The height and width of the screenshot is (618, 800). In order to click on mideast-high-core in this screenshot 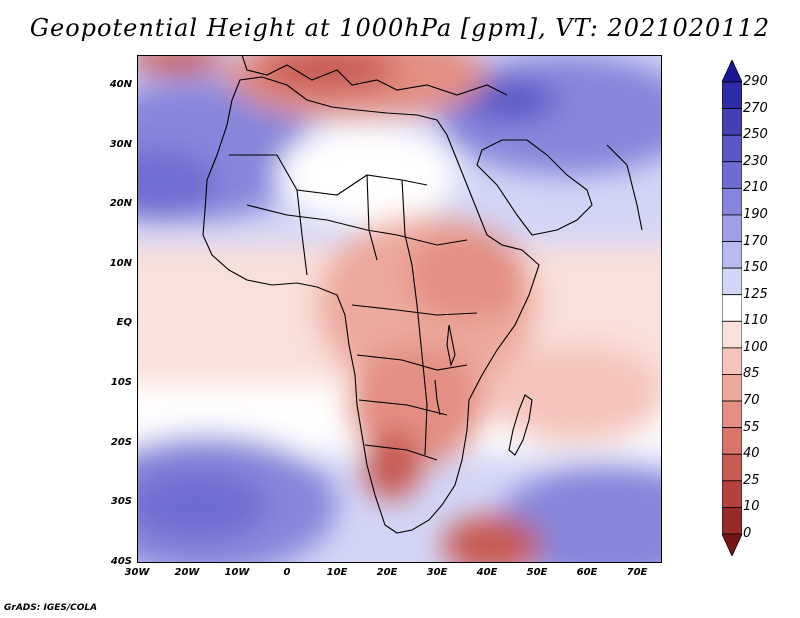, I will do `click(507, 100)`.